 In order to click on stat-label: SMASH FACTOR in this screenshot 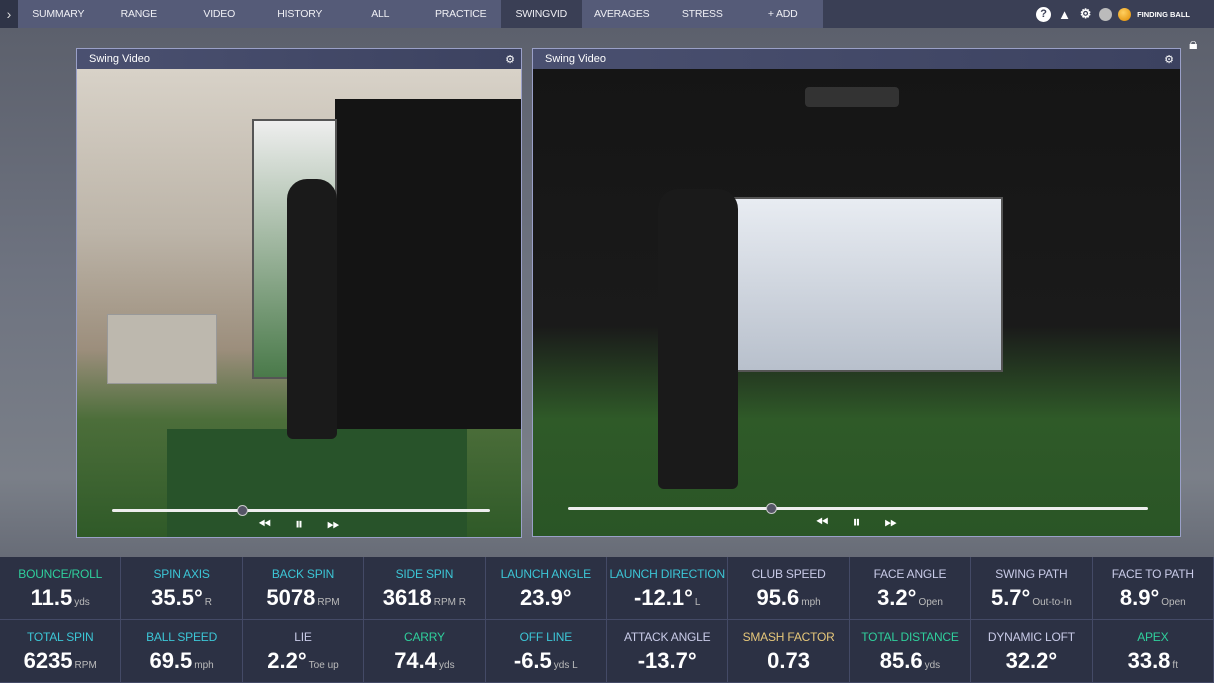, I will do `click(788, 637)`.